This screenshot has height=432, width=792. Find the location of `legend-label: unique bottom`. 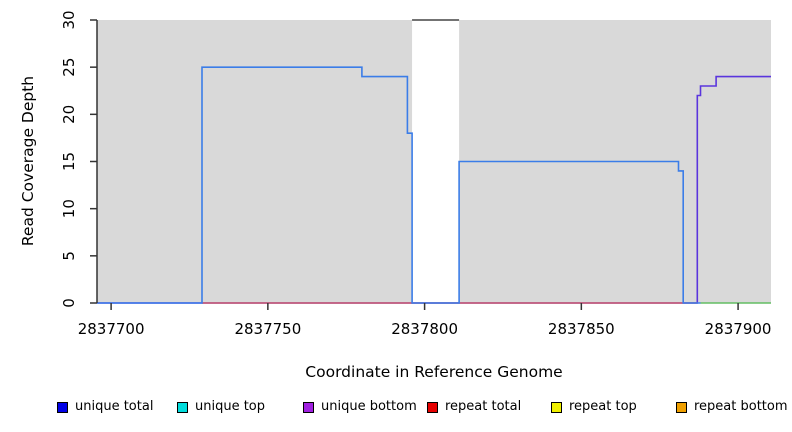

legend-label: unique bottom is located at coordinates (369, 406).